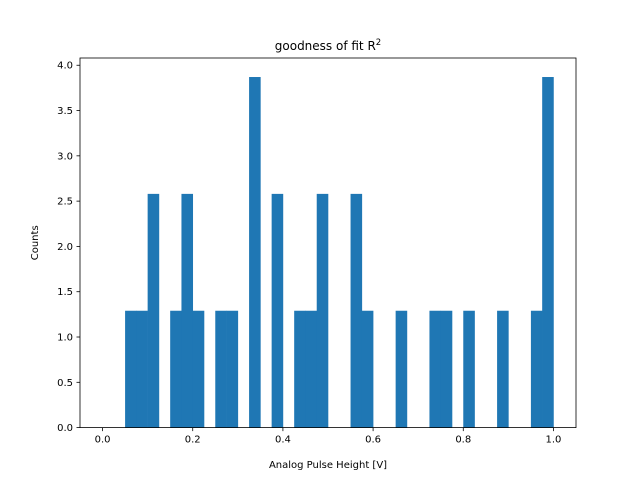 The width and height of the screenshot is (640, 480). Describe the element at coordinates (35, 242) in the screenshot. I see `y-axis-label: Counts` at that location.